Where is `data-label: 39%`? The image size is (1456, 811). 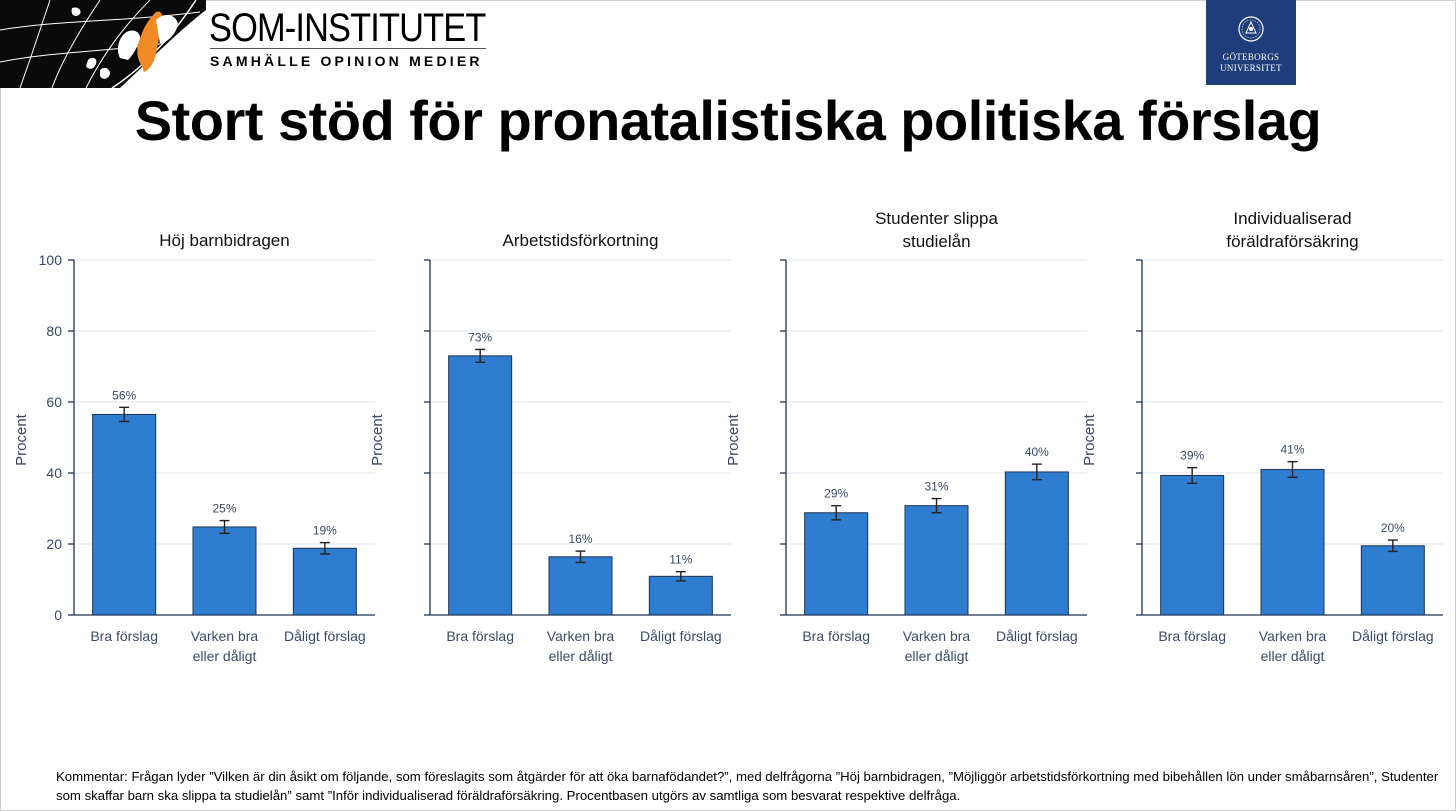 data-label: 39% is located at coordinates (1192, 456).